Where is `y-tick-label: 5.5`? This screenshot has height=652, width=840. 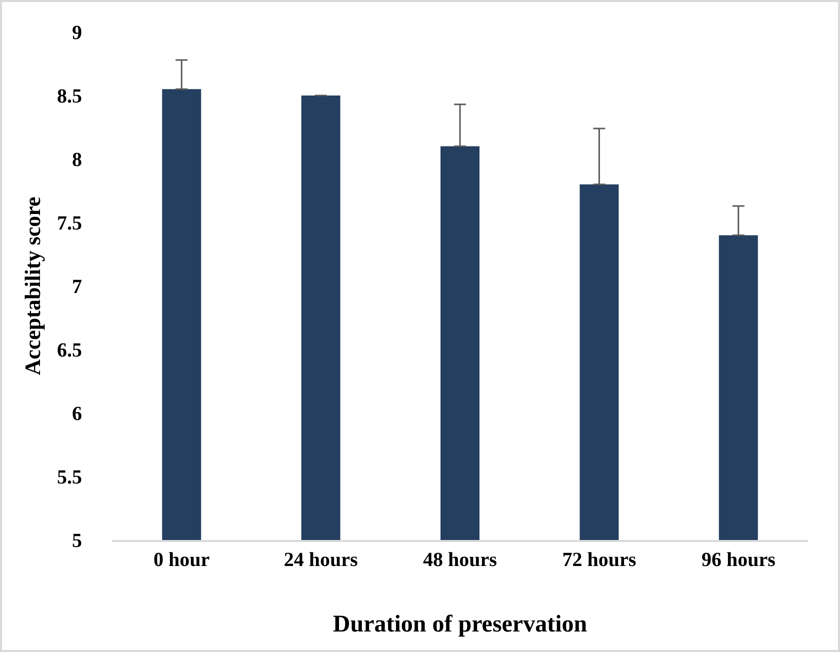
y-tick-label: 5.5 is located at coordinates (69, 477).